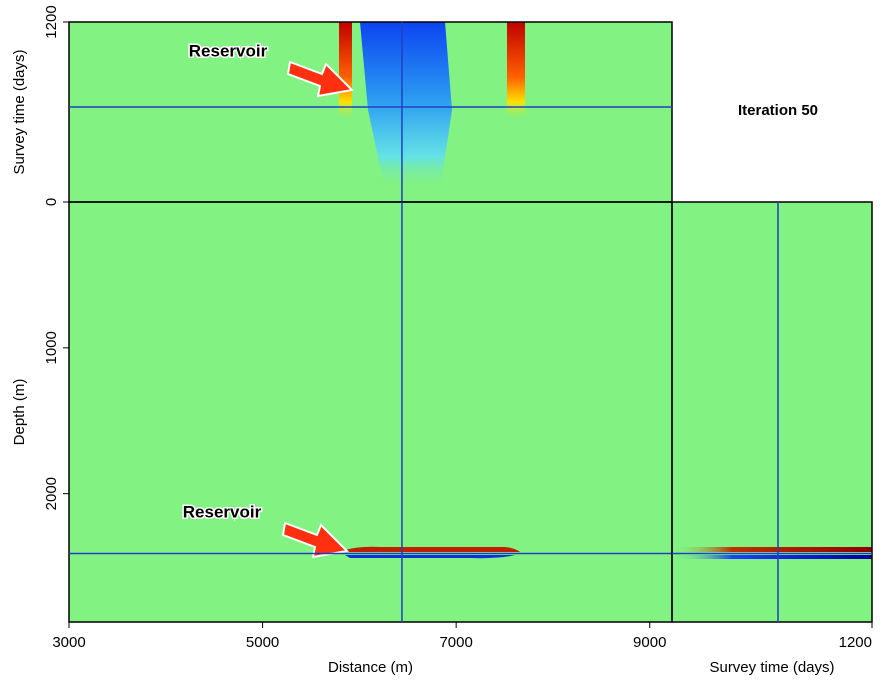 This screenshot has width=886, height=687. I want to click on panel-frame, so click(772, 412).